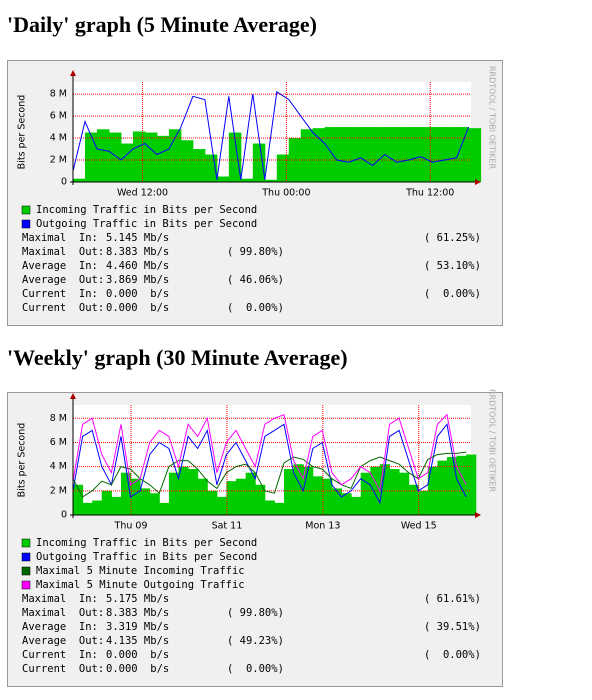  What do you see at coordinates (429, 193) in the screenshot?
I see `x-tick-label: Thu 12:00` at bounding box center [429, 193].